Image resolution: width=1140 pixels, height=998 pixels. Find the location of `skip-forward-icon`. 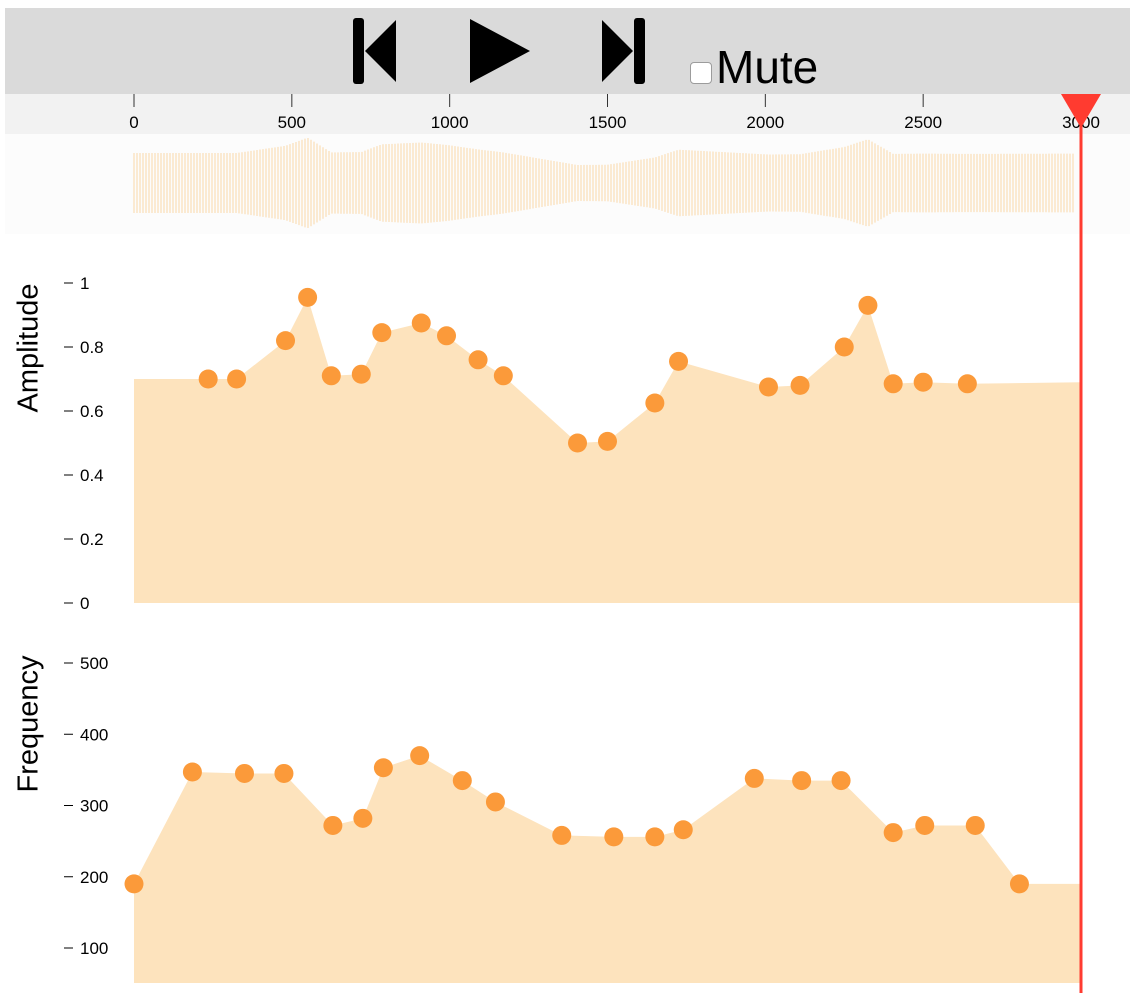

skip-forward-icon is located at coordinates (623, 51).